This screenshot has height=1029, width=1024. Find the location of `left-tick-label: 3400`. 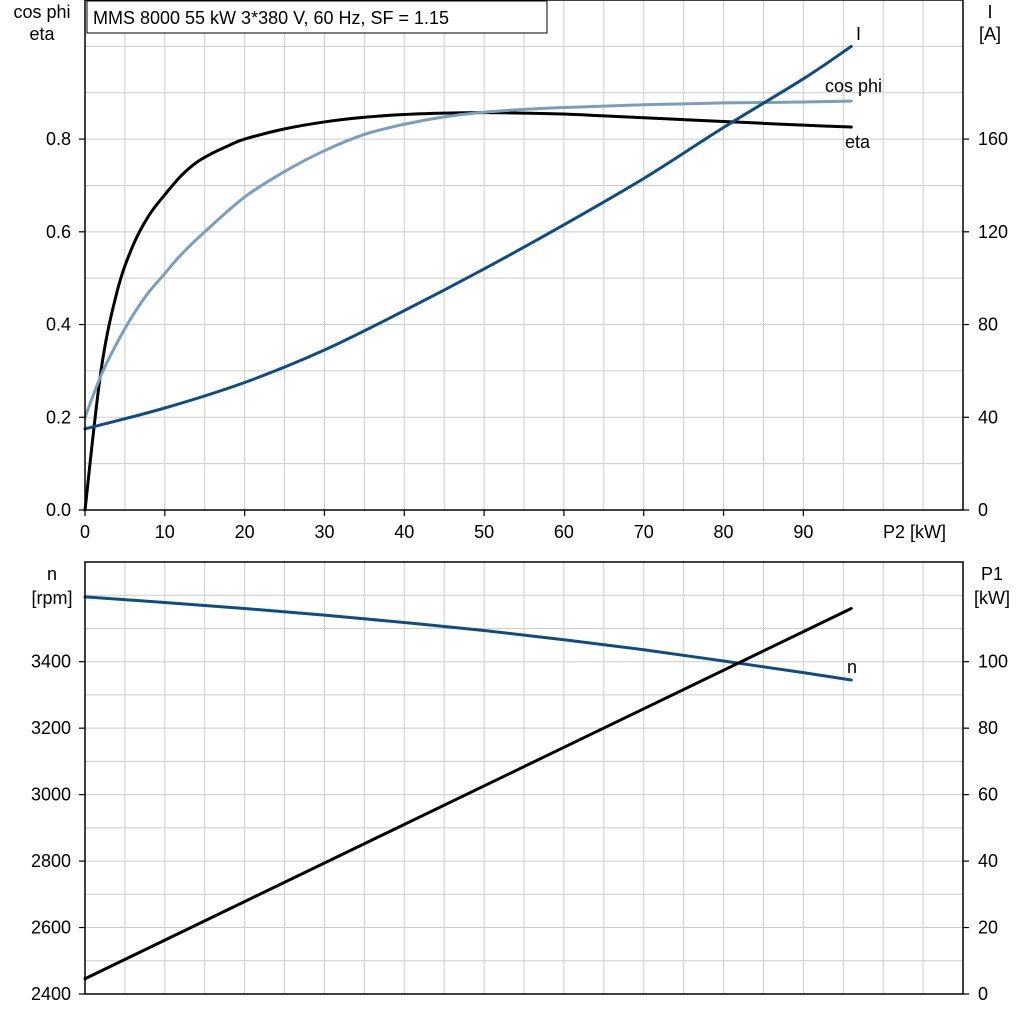

left-tick-label: 3400 is located at coordinates (51, 662).